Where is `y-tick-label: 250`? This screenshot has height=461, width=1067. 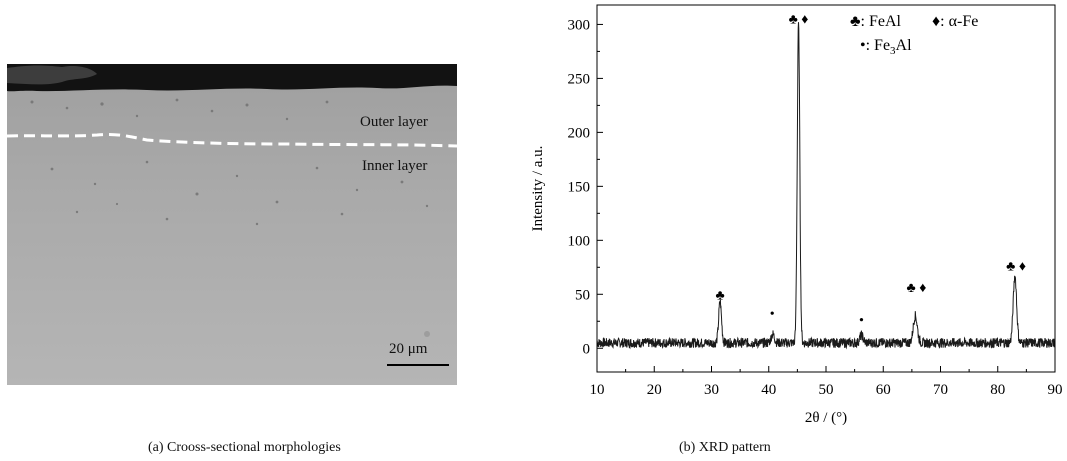 y-tick-label: 250 is located at coordinates (579, 79).